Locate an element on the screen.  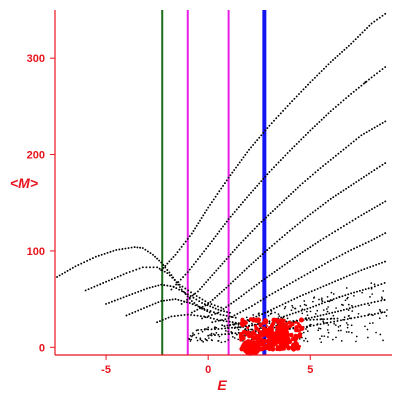
x-tick-label: 0 is located at coordinates (208, 370).